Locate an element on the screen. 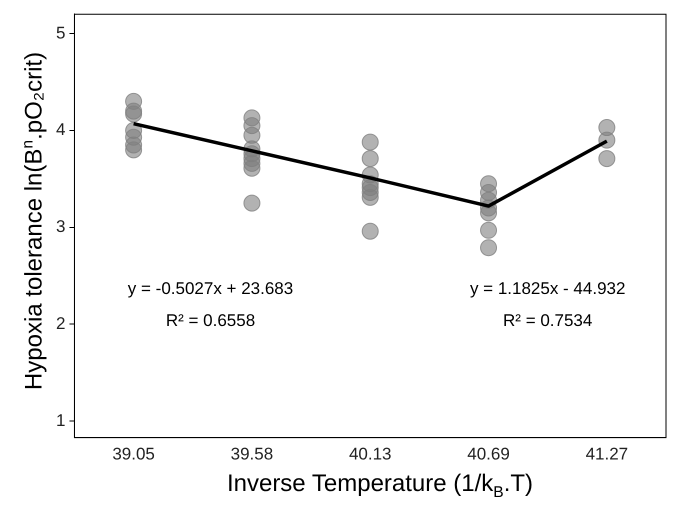 The width and height of the screenshot is (679, 509). x-tick-label: 40.69 is located at coordinates (488, 454).